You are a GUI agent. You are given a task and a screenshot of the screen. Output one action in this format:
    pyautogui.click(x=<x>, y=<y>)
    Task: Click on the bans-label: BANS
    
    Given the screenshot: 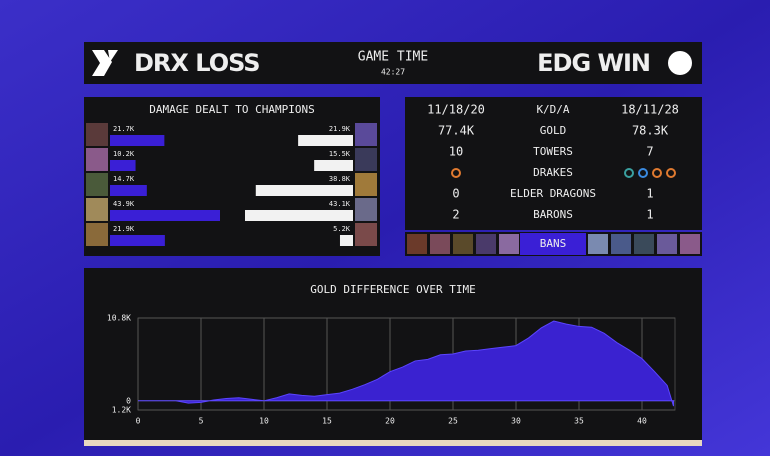 What is the action you would take?
    pyautogui.click(x=553, y=243)
    